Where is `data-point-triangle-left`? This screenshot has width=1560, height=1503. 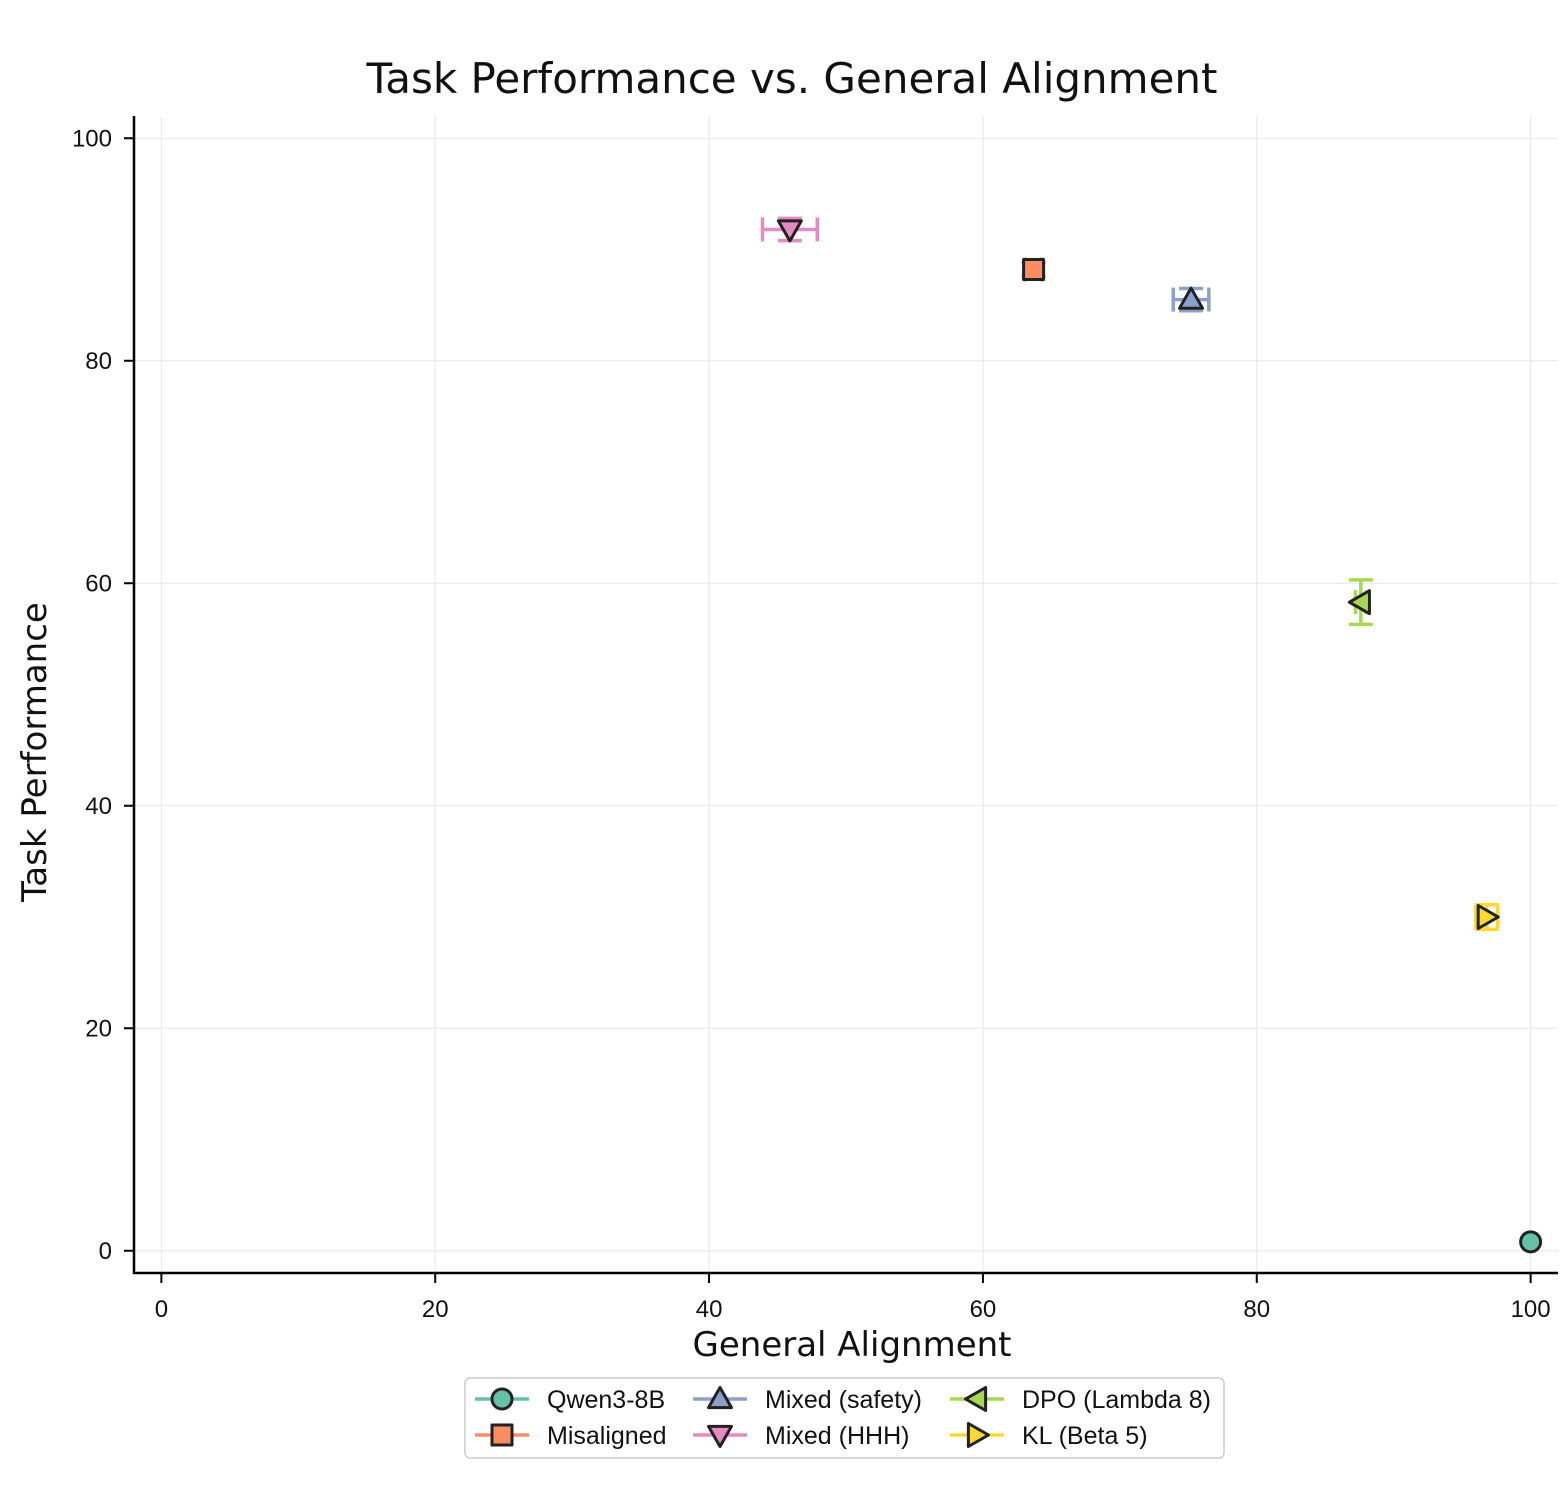
data-point-triangle-left is located at coordinates (1359, 602).